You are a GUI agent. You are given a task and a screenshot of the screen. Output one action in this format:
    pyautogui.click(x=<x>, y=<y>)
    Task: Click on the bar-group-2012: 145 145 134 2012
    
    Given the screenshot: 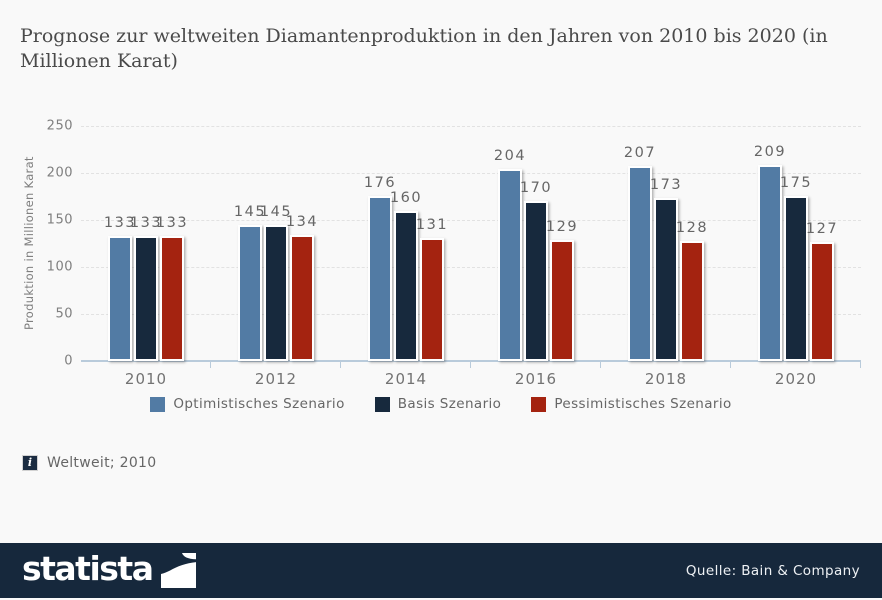 What is the action you would take?
    pyautogui.click(x=276, y=257)
    